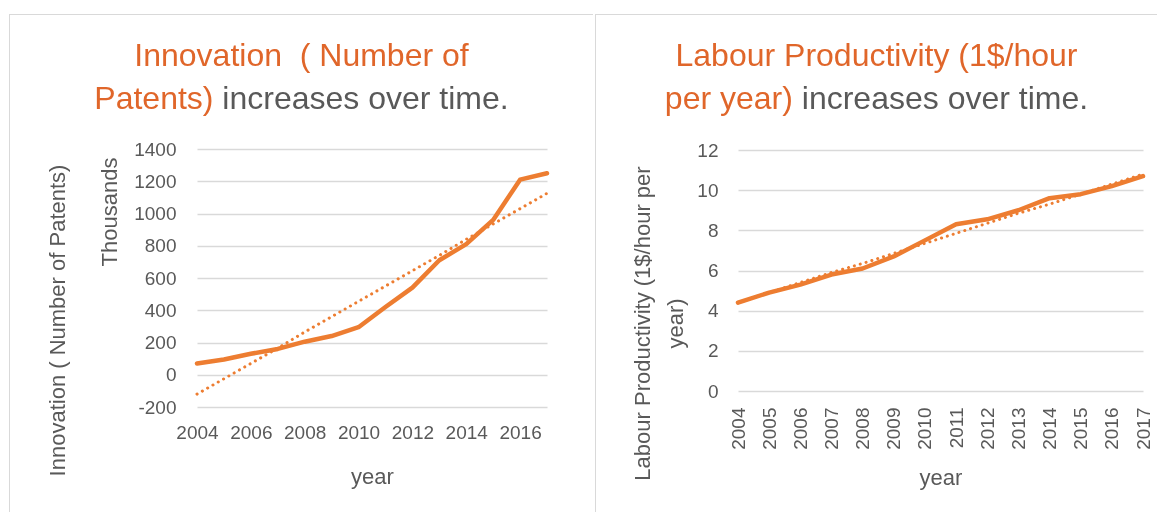 The image size is (1157, 512). Describe the element at coordinates (1143, 428) in the screenshot. I see `x-tick-label: 2017` at that location.